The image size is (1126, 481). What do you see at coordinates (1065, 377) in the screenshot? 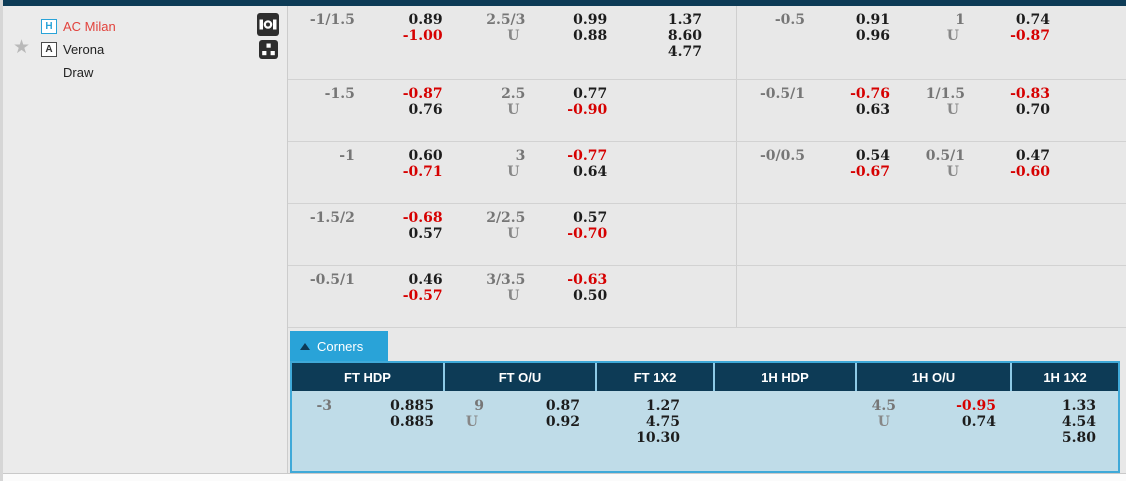
I see `header-1h-1x2: 1H 1X2` at bounding box center [1065, 377].